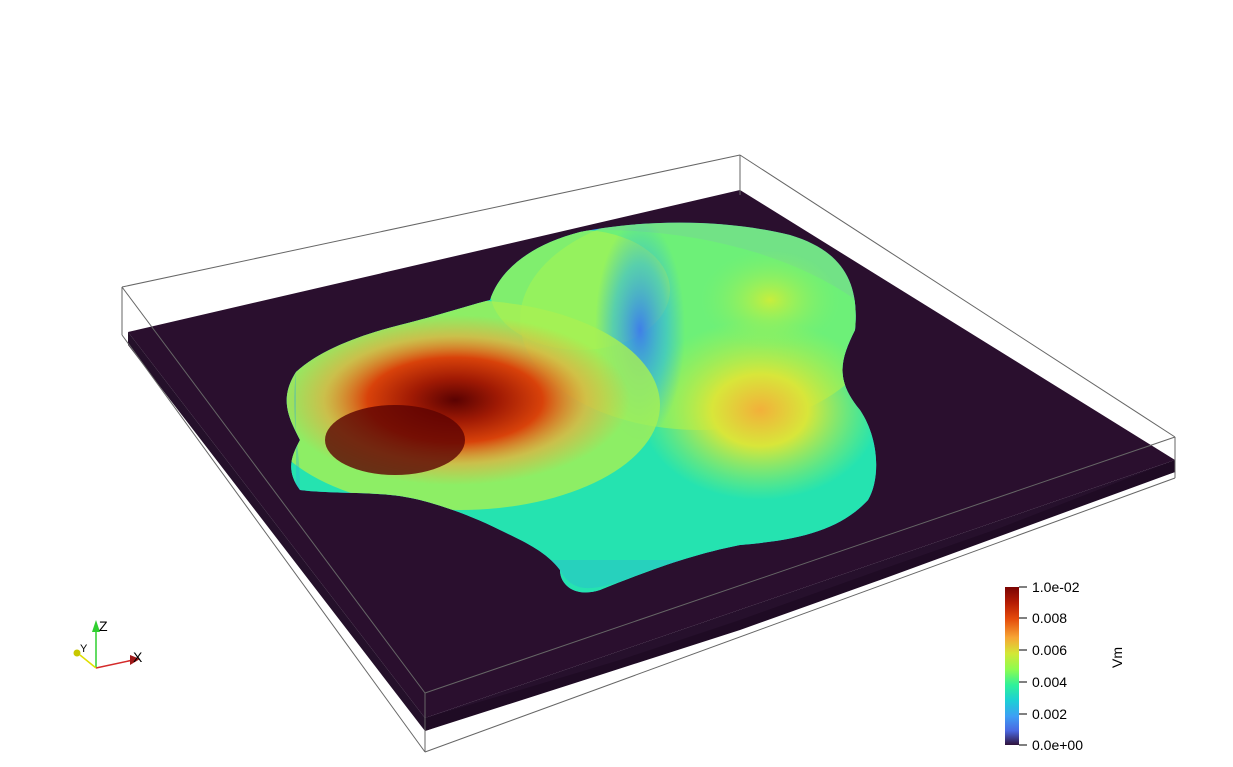 Image resolution: width=1233 pixels, height=767 pixels. Describe the element at coordinates (135, 660) in the screenshot. I see `x-axis-arrow-icon` at that location.